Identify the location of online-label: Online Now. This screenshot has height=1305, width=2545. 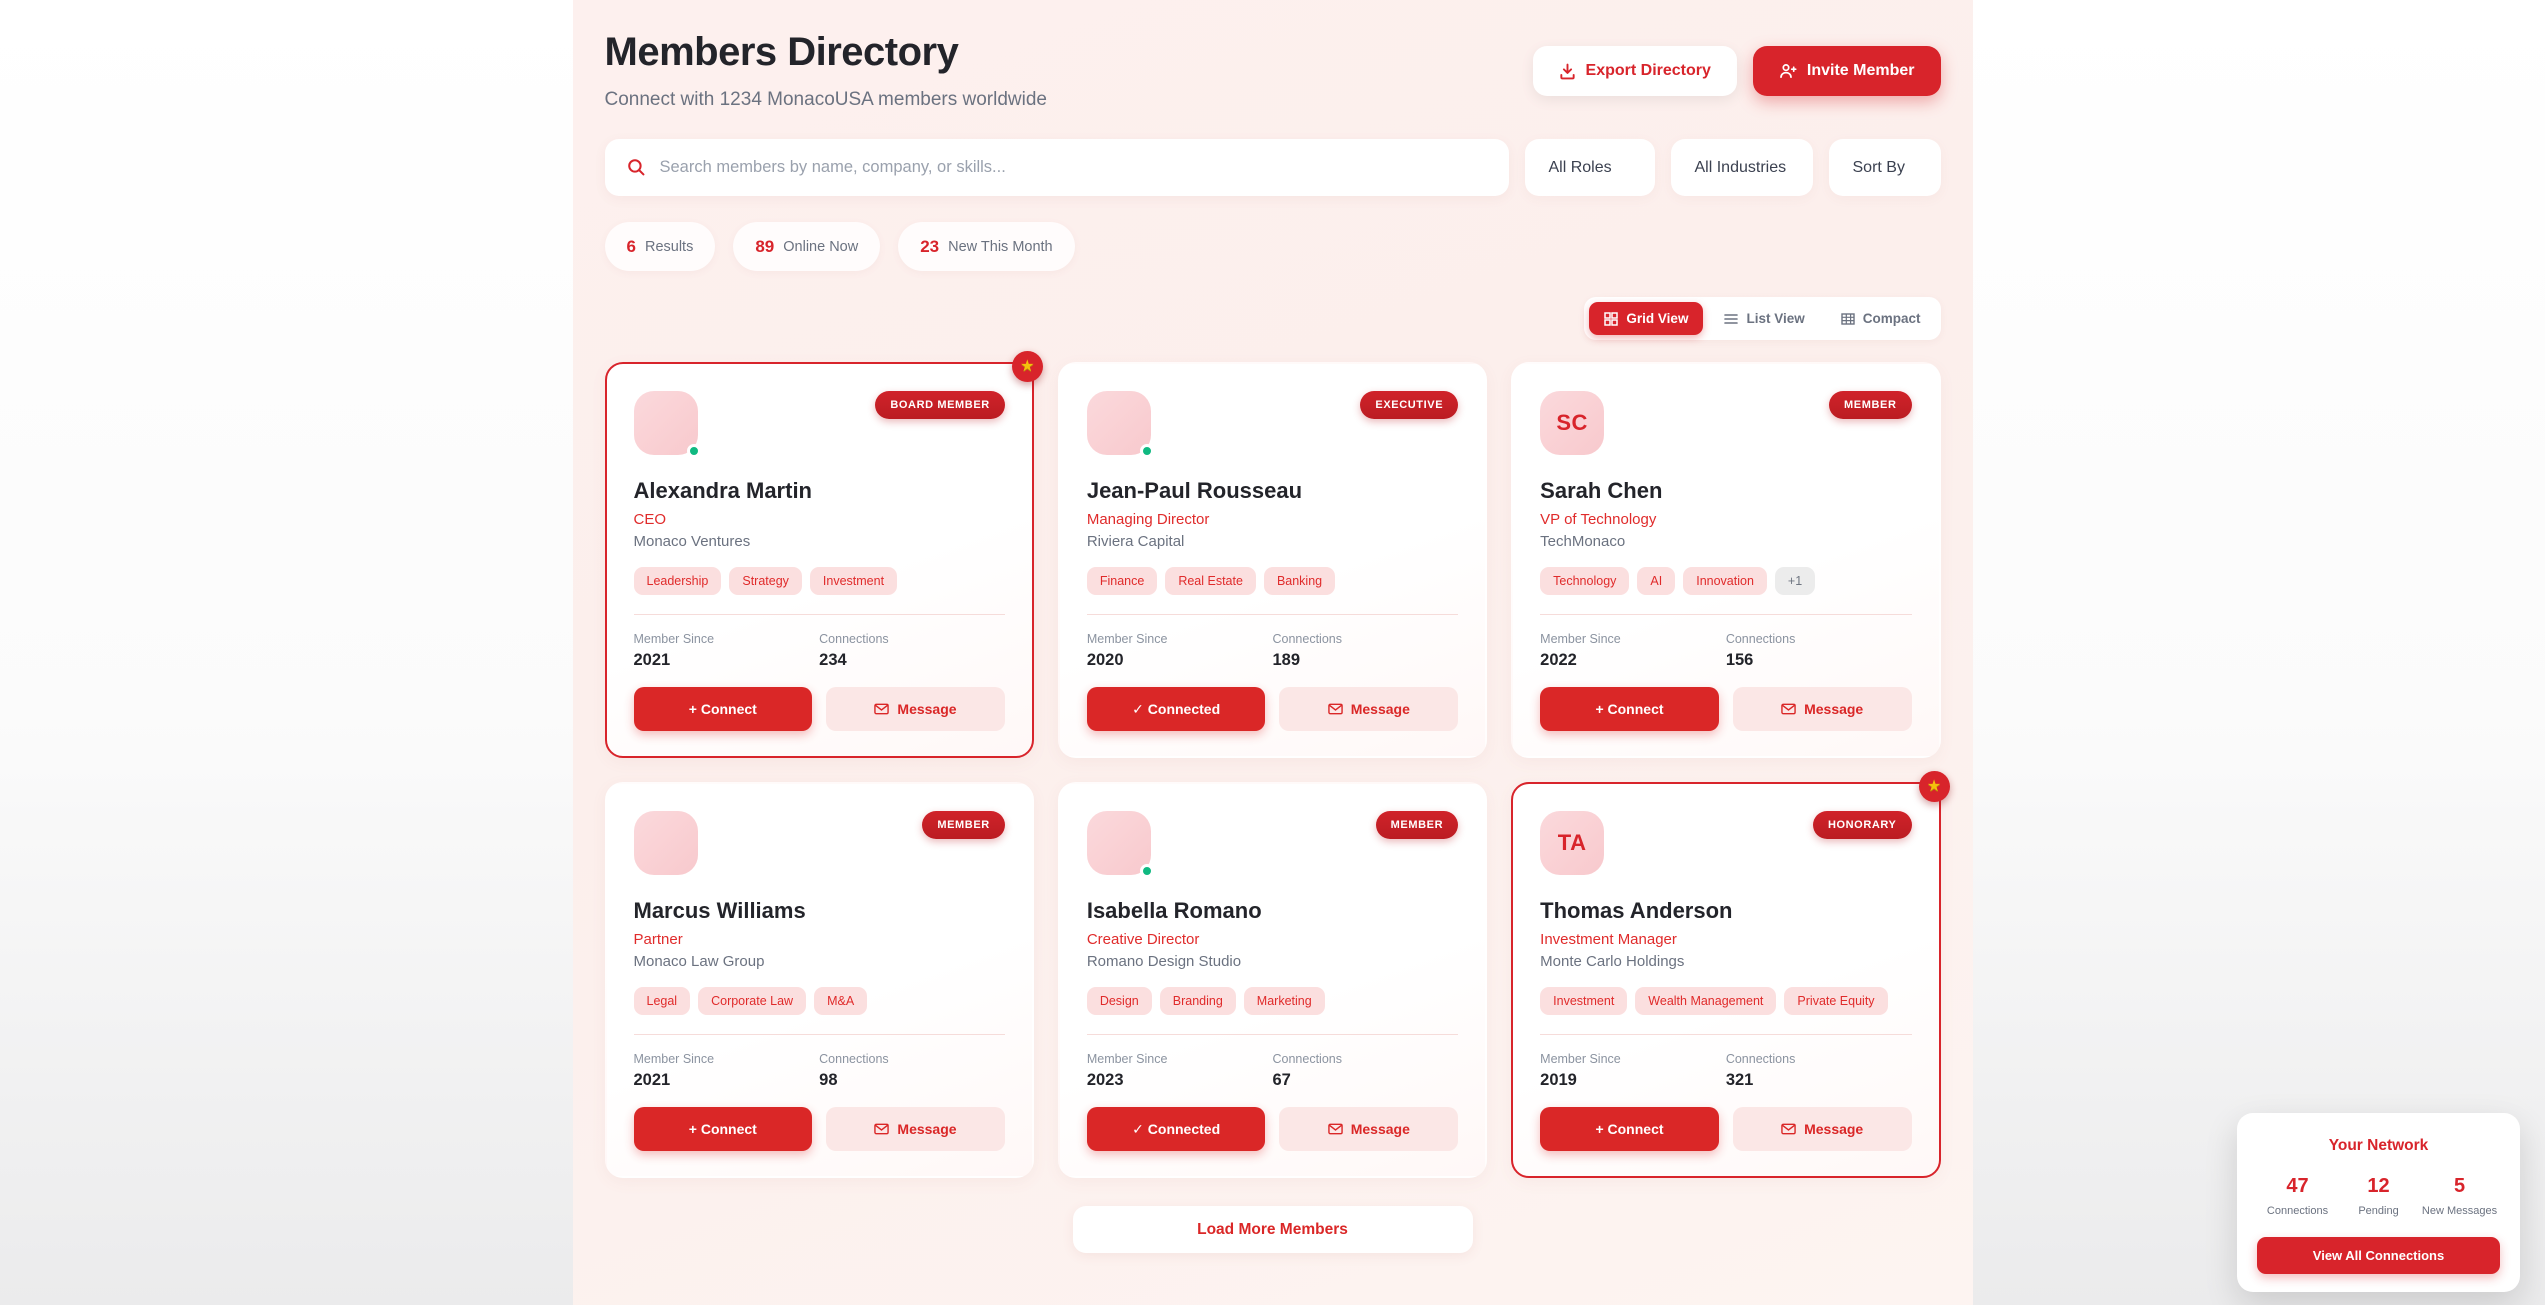
(821, 246).